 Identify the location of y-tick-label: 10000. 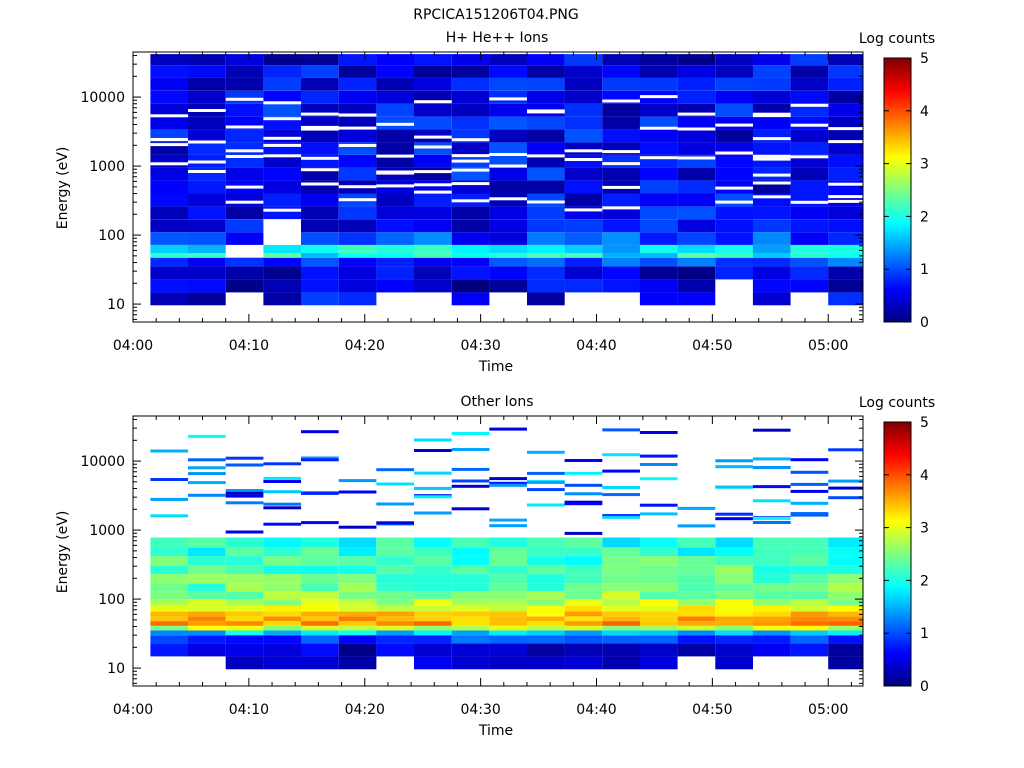
(102, 98).